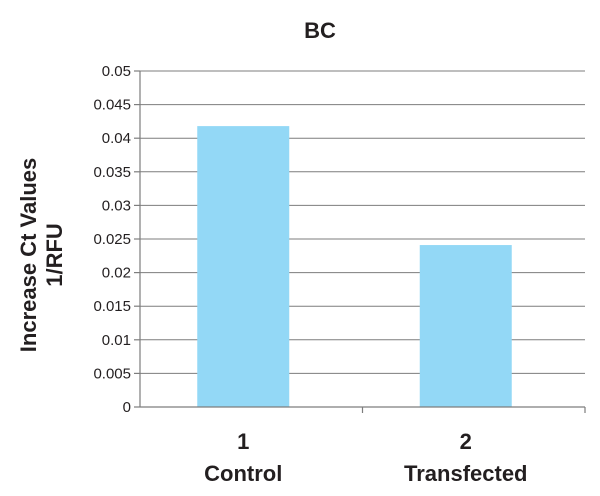 The image size is (600, 496). What do you see at coordinates (116, 71) in the screenshot?
I see `y-tick-label: 0.05` at bounding box center [116, 71].